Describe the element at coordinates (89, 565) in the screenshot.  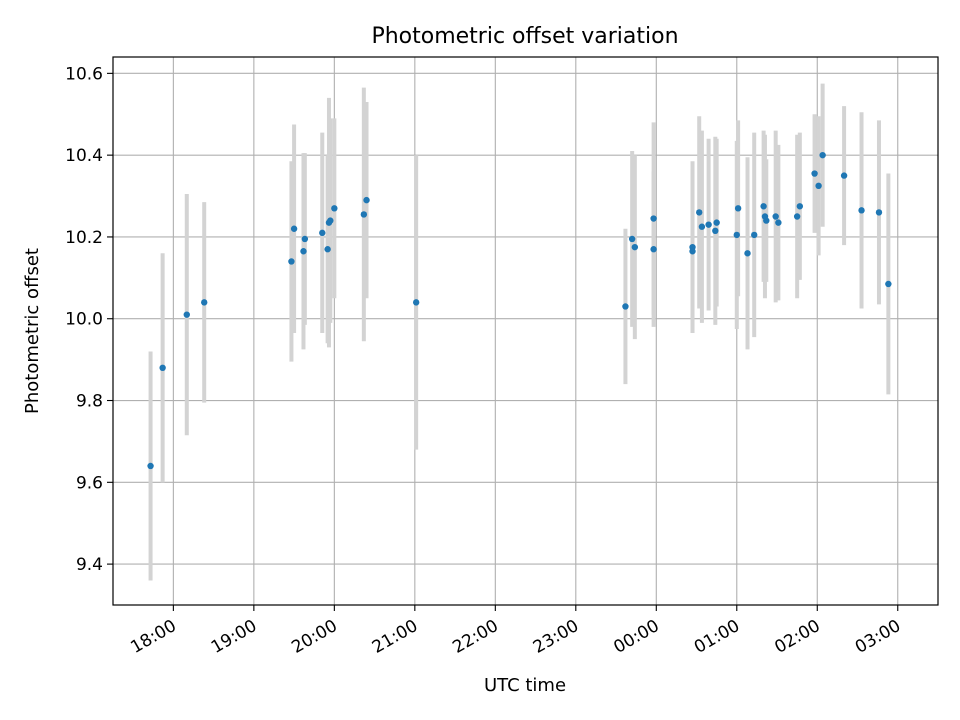
I see `y-tick-label: 9.4` at that location.